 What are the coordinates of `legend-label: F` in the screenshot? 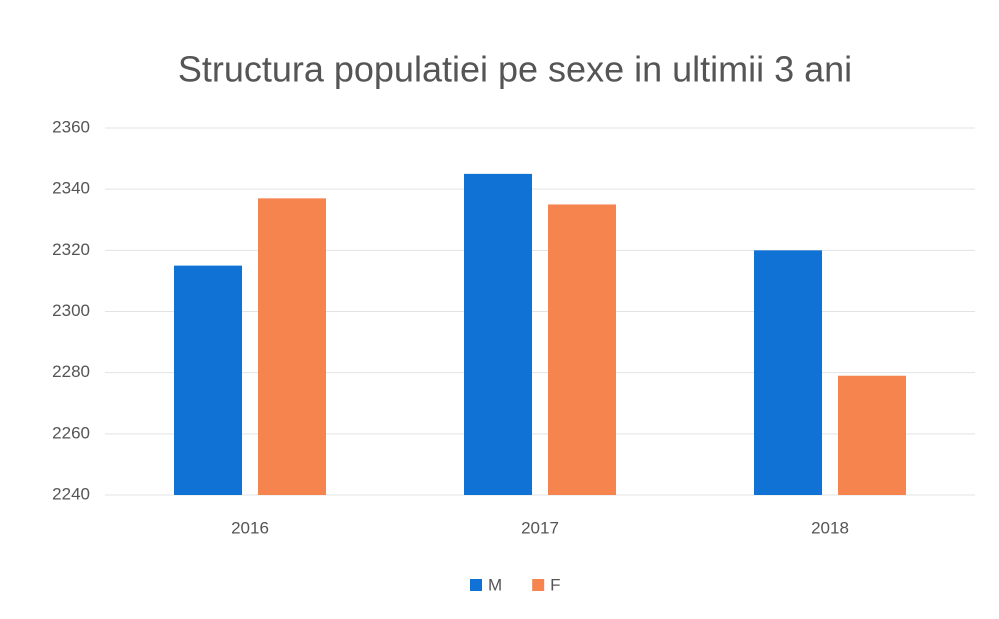 It's located at (555, 584).